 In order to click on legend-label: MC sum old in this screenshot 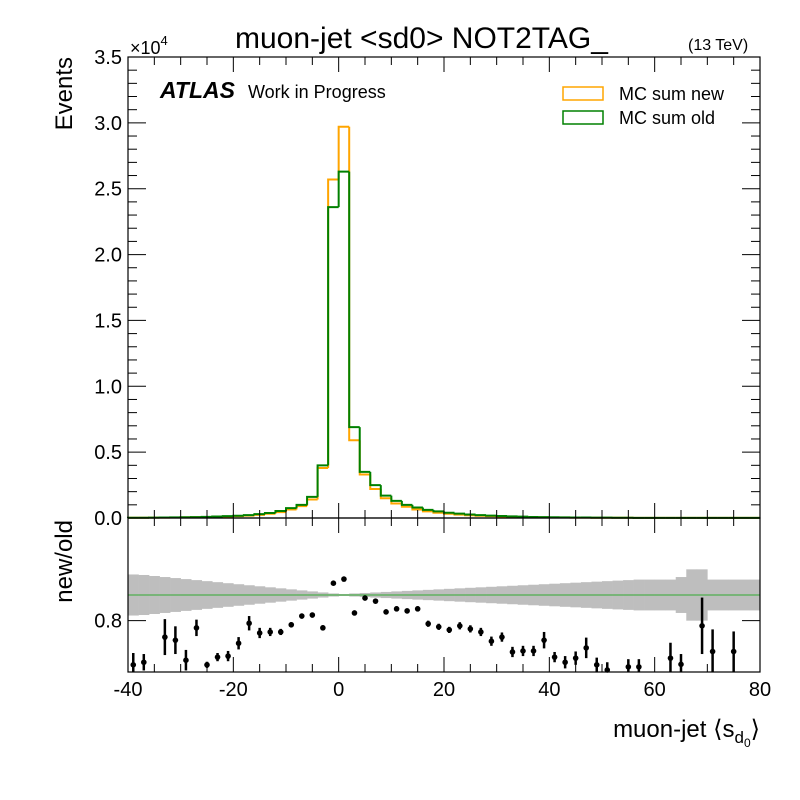, I will do `click(667, 118)`.